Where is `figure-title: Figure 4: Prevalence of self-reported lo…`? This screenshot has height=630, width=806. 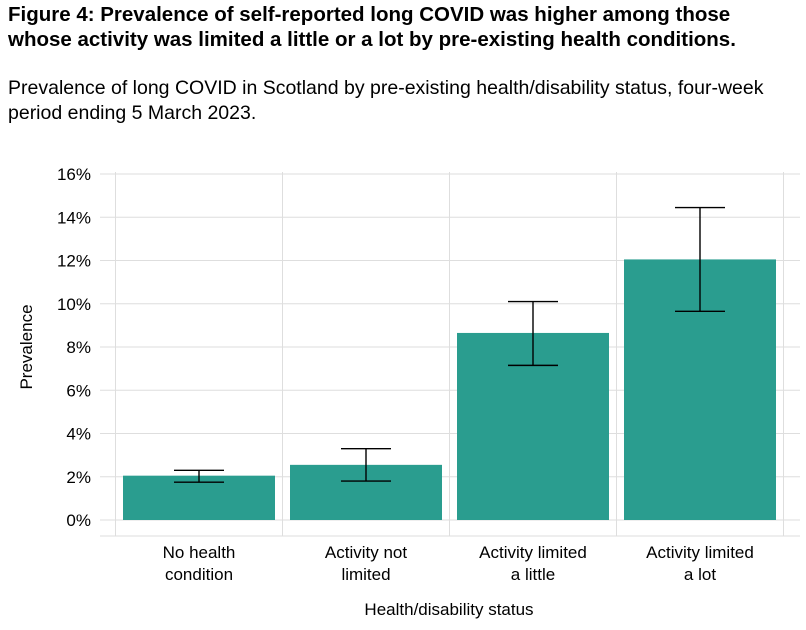 figure-title: Figure 4: Prevalence of self-reported lo… is located at coordinates (372, 27).